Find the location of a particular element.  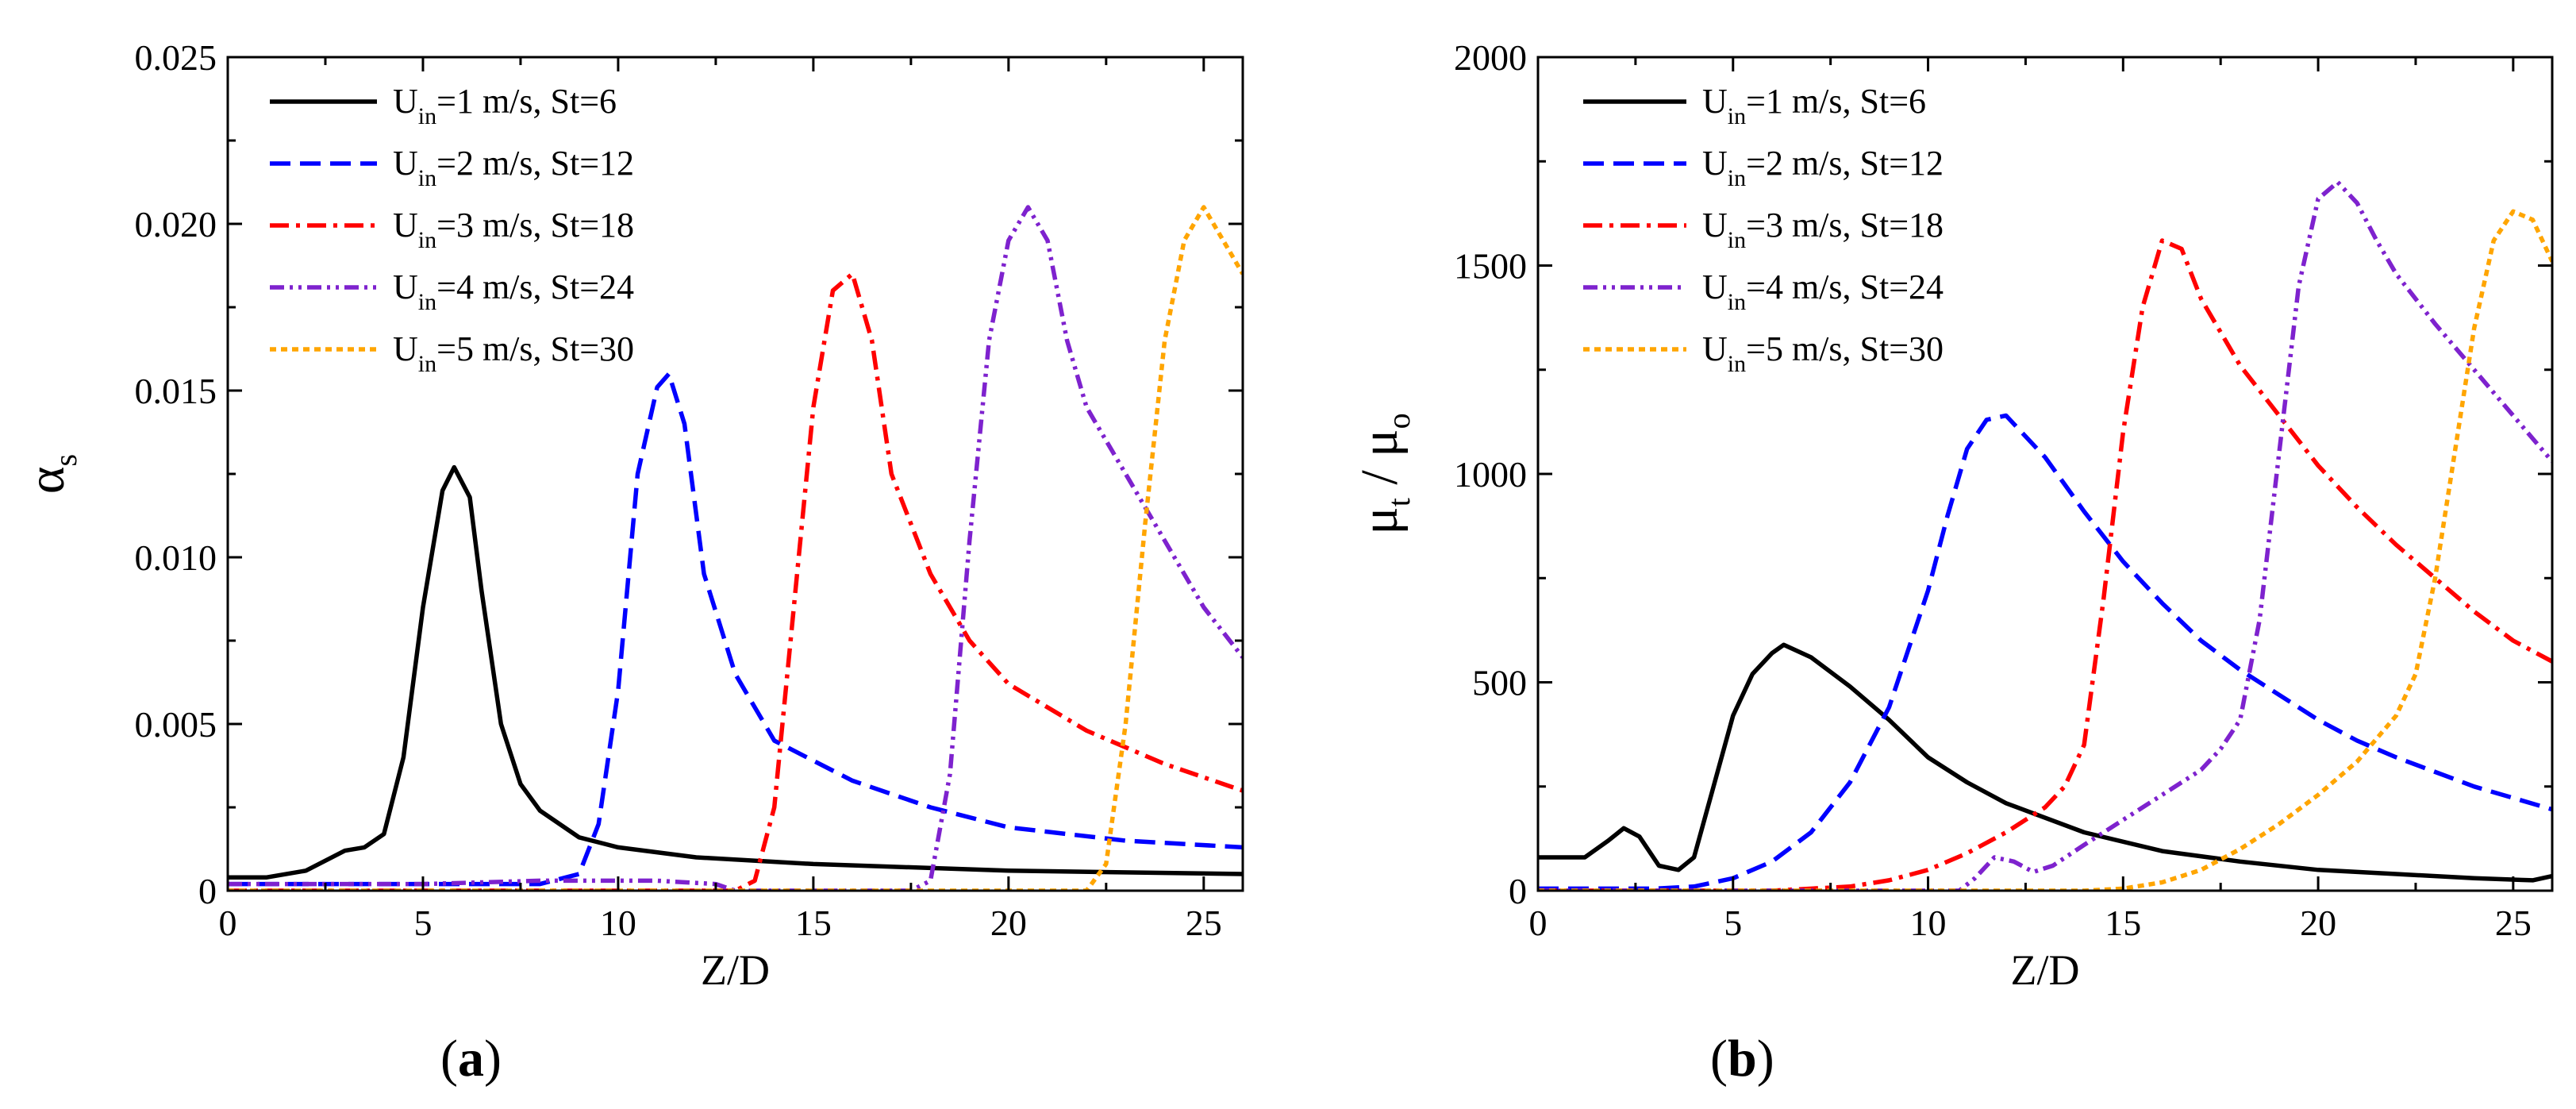

y-tick-label: 0.025 is located at coordinates (176, 57).